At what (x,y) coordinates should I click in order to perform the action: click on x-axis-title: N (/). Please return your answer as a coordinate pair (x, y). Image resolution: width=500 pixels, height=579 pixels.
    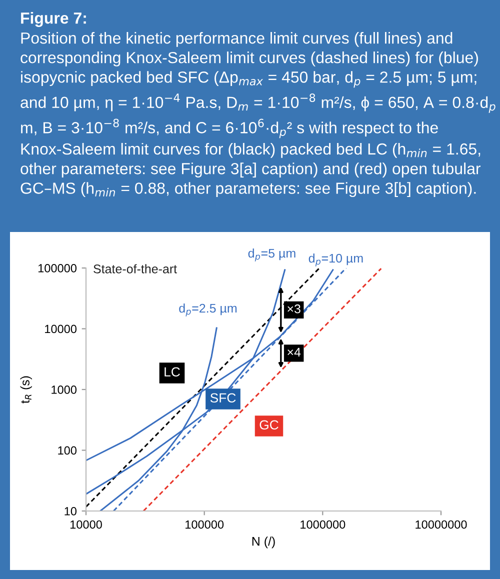
    Looking at the image, I should click on (263, 542).